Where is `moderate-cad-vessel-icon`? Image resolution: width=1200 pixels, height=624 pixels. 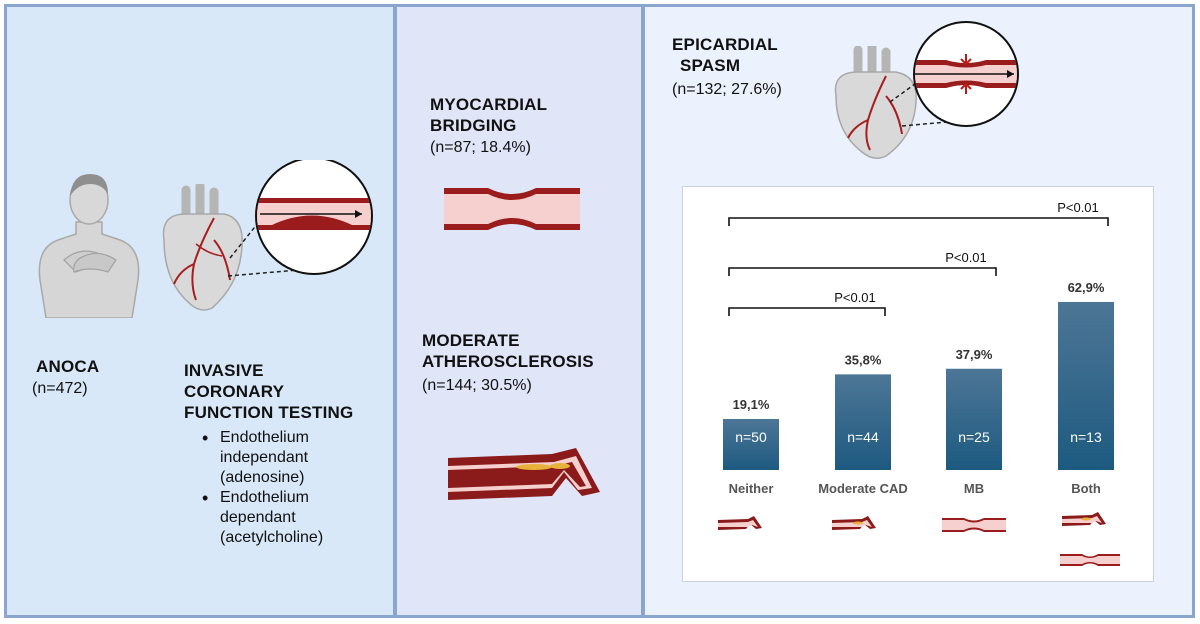
moderate-cad-vessel-icon is located at coordinates (854, 523).